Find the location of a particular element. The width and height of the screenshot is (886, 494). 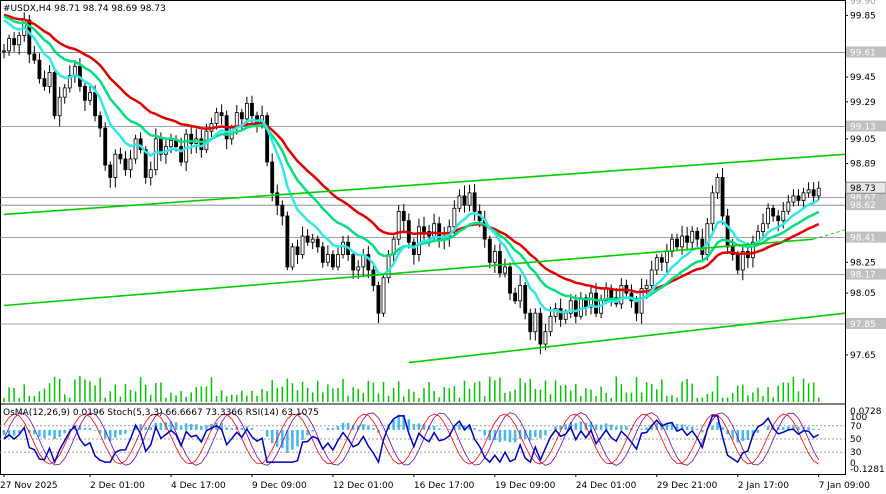

osma-histogram is located at coordinates (411, 433).